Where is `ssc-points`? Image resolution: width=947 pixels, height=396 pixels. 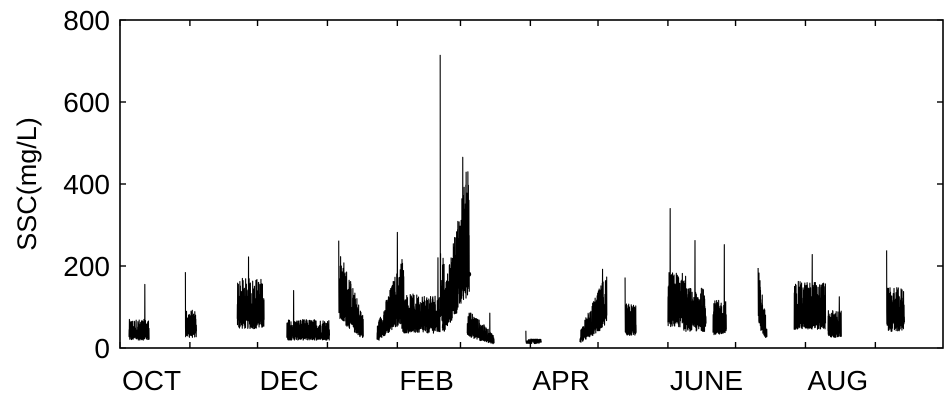
ssc-points is located at coordinates (468, 274).